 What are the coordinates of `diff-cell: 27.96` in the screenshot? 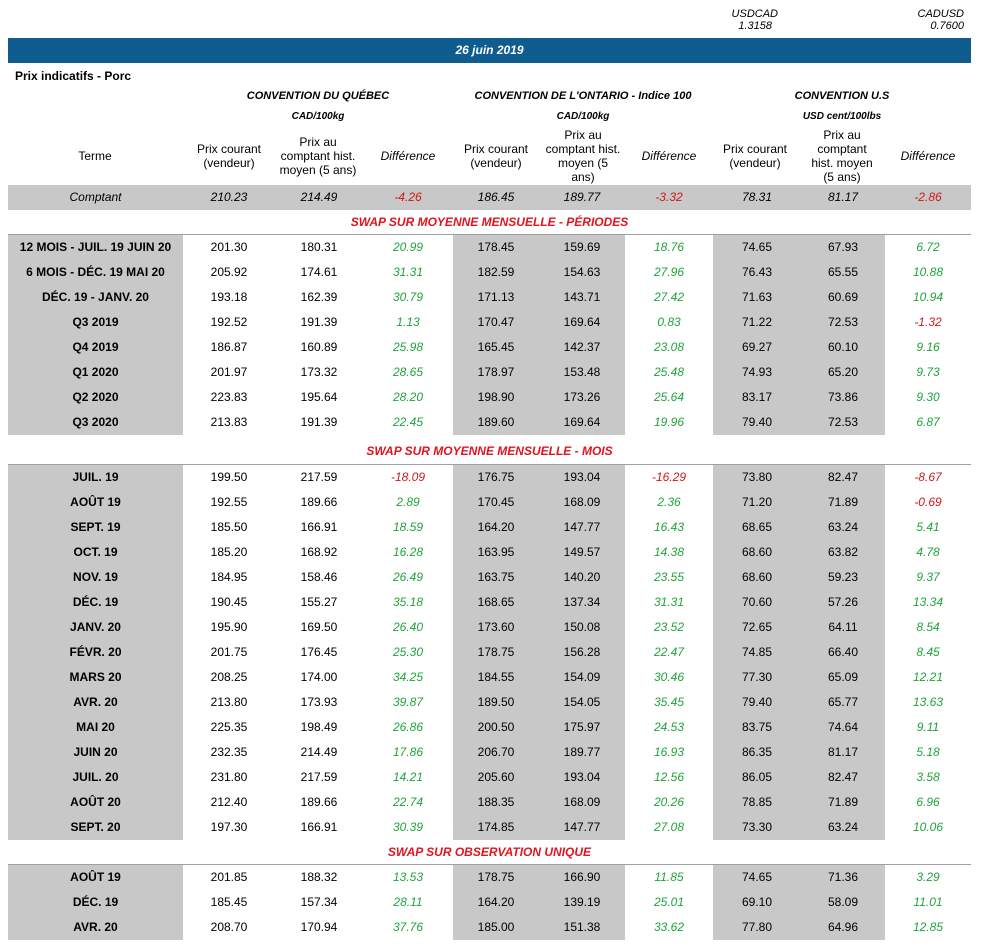 It's located at (669, 272).